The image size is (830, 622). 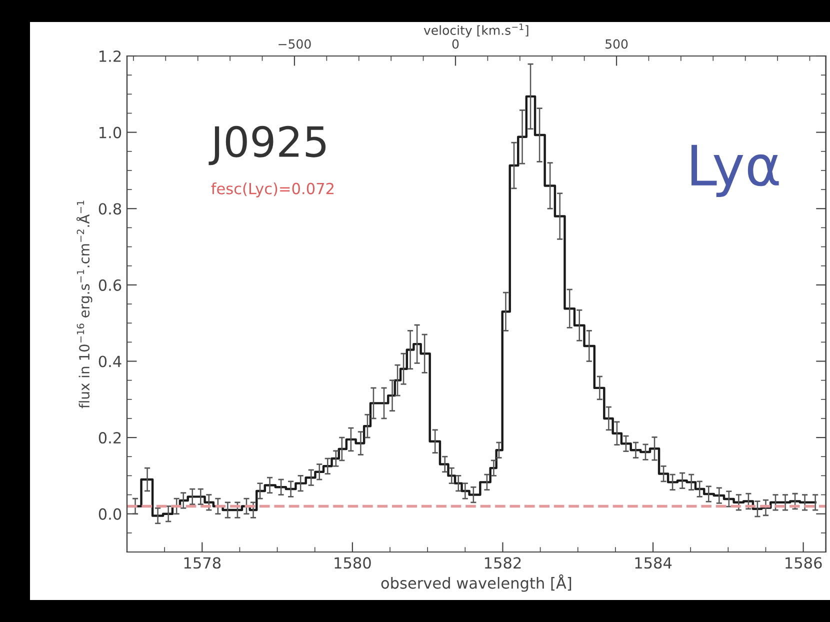 What do you see at coordinates (455, 44) in the screenshot?
I see `x2-tick-label: 0` at bounding box center [455, 44].